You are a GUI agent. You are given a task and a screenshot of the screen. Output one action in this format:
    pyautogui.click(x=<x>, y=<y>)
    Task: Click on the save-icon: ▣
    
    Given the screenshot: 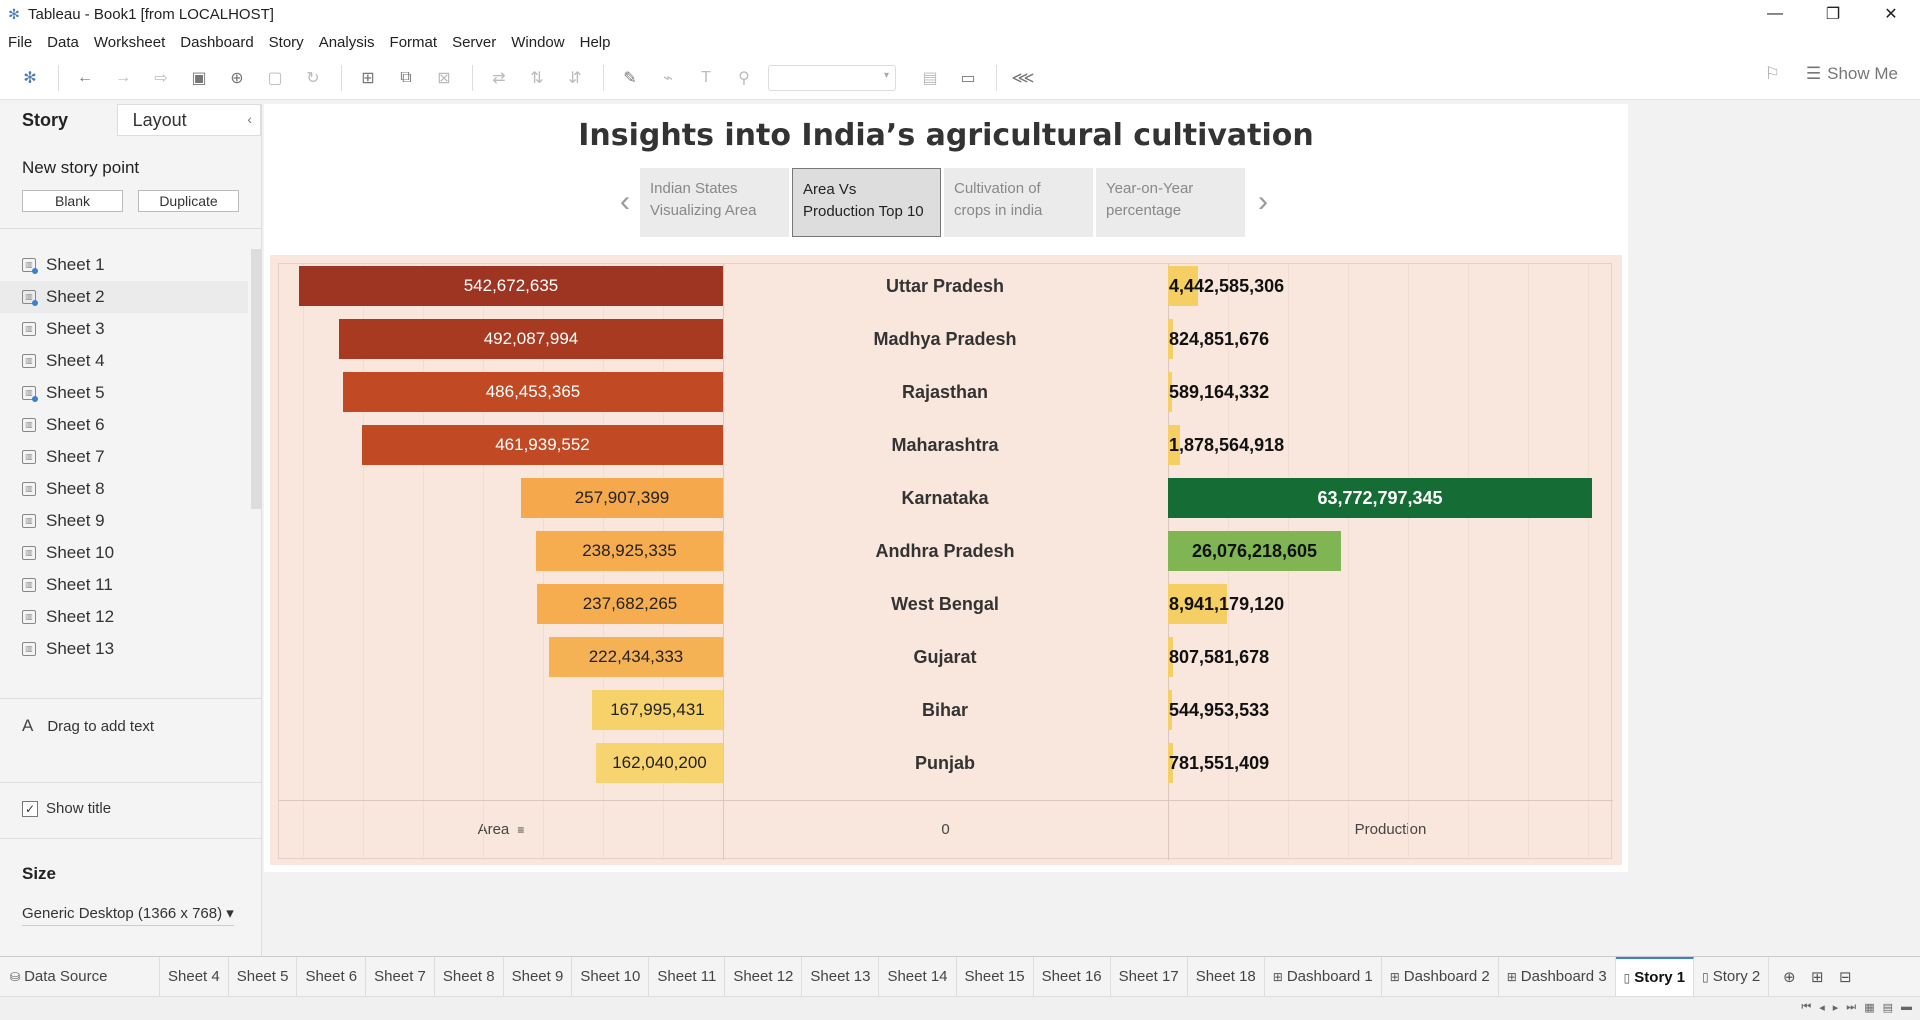 What is the action you would take?
    pyautogui.click(x=199, y=78)
    